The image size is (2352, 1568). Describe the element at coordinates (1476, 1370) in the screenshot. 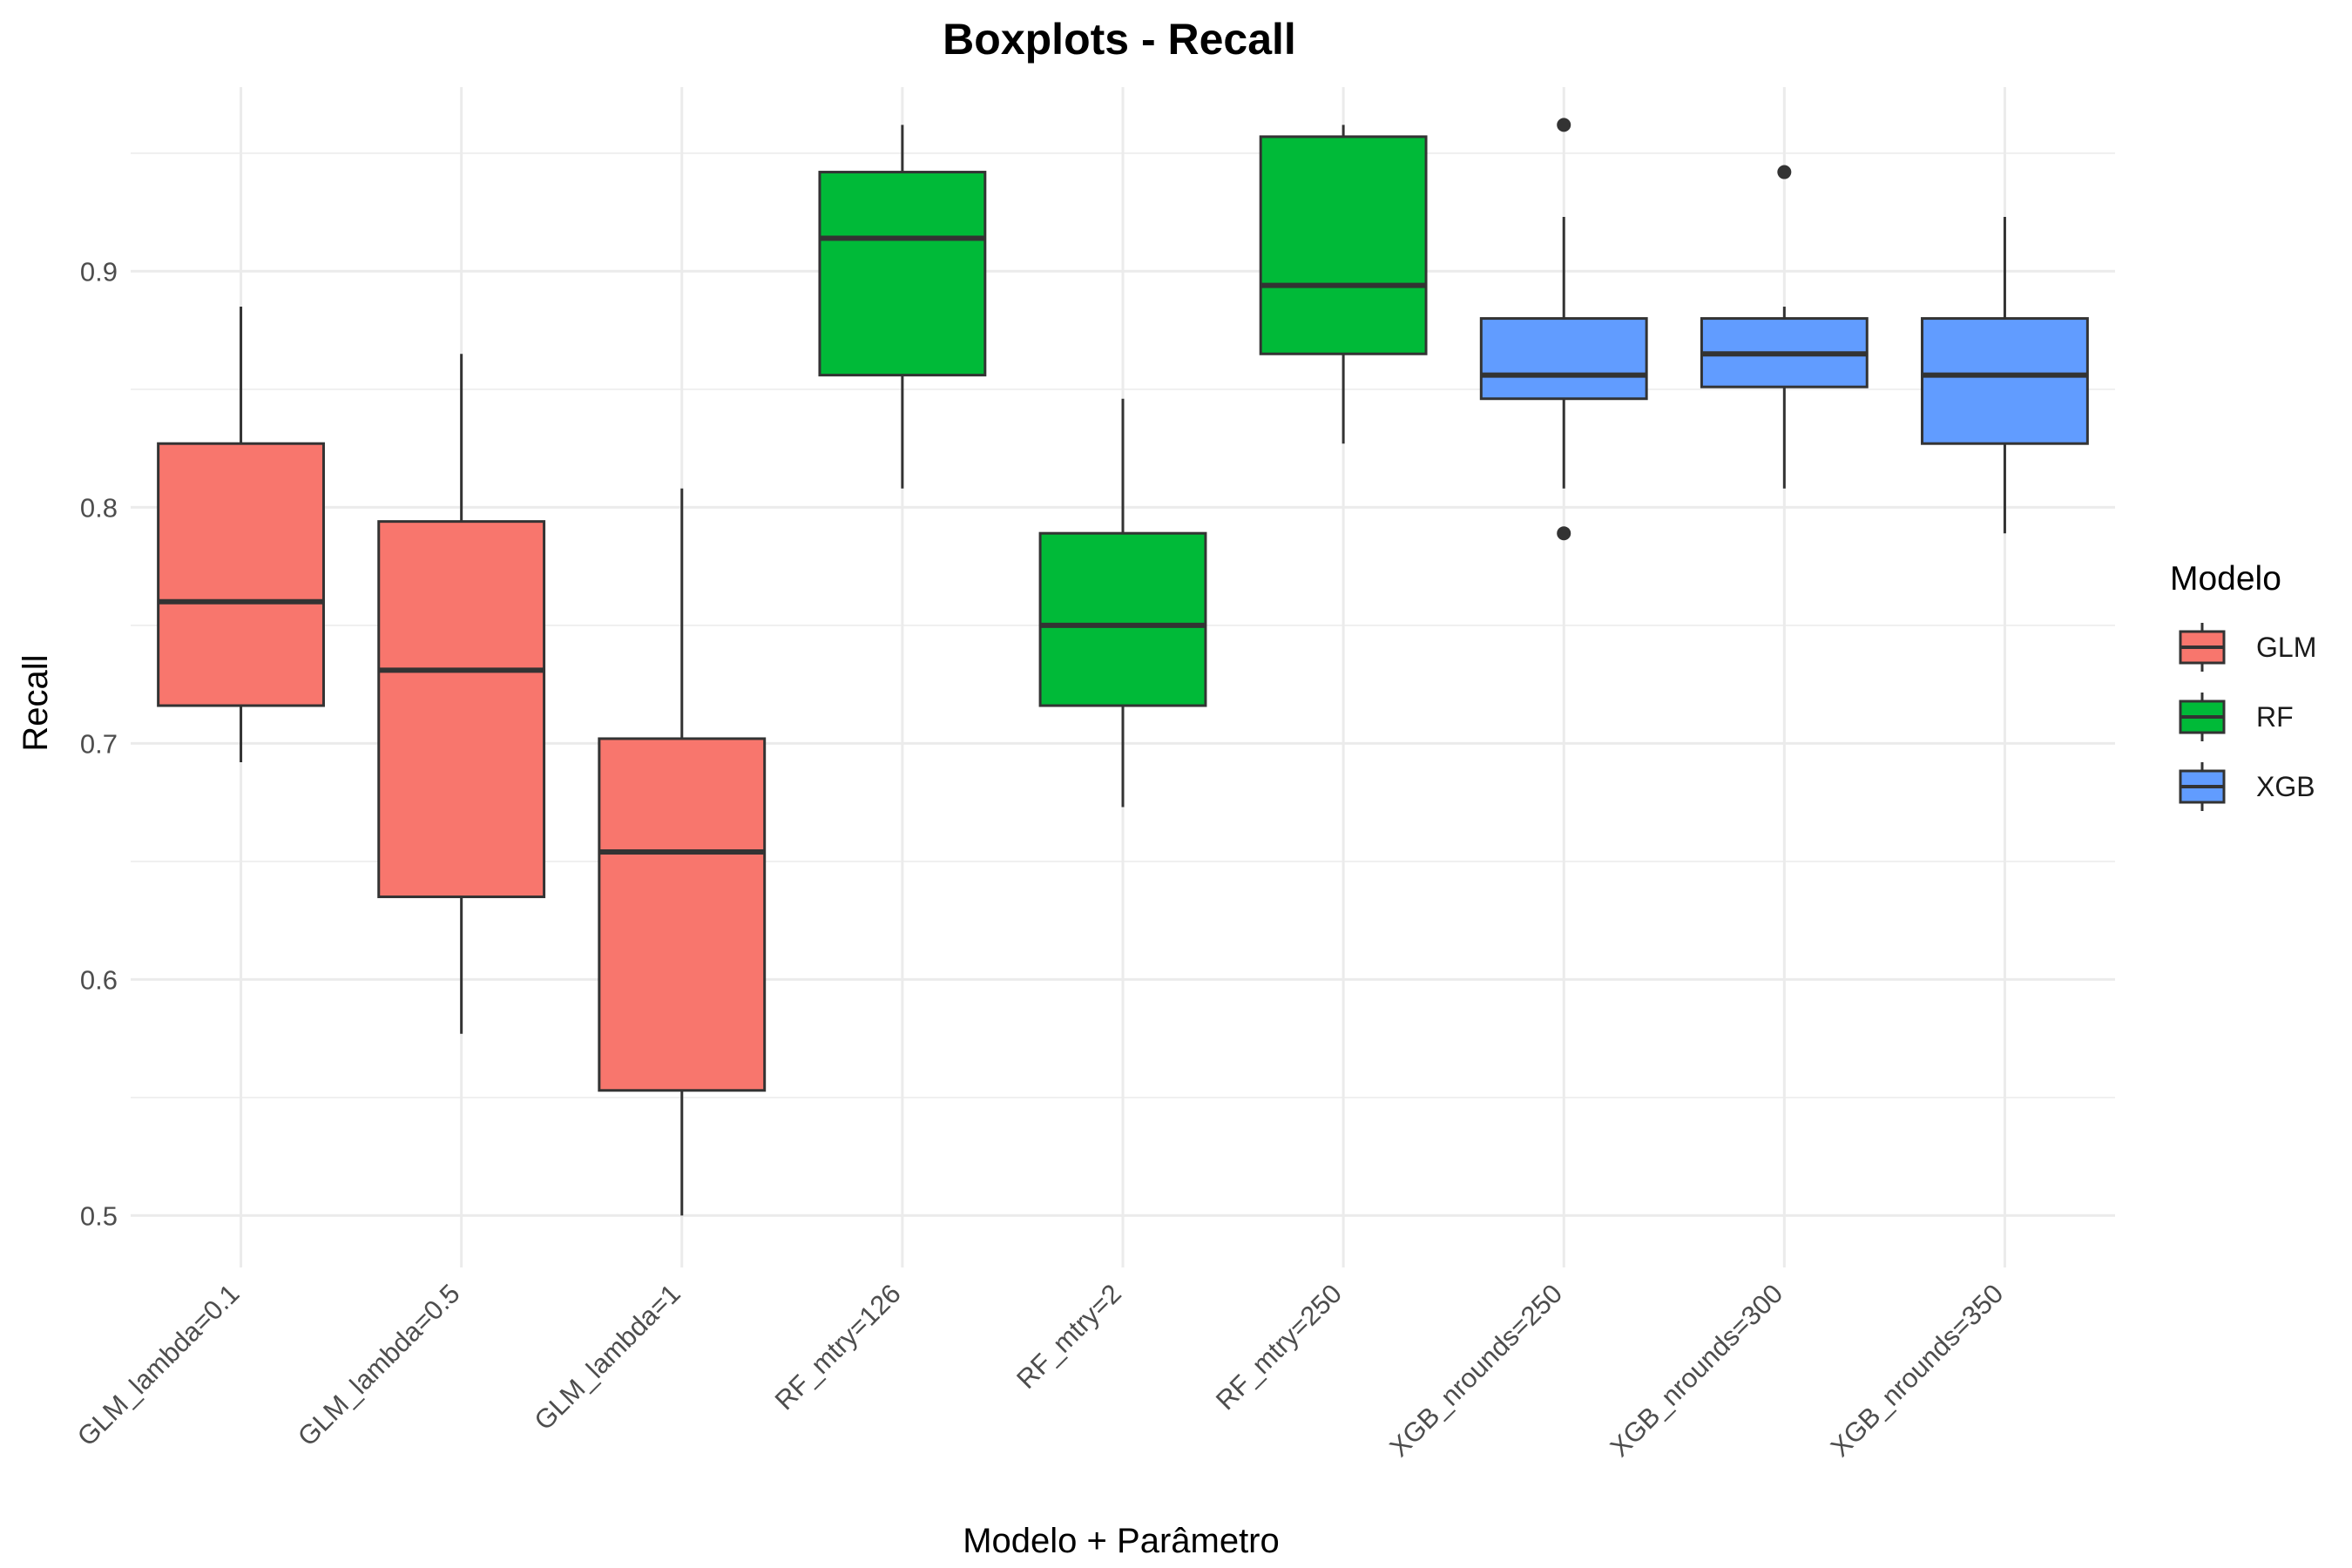

I see `x-tick-label: XGB_nrounds=250` at that location.